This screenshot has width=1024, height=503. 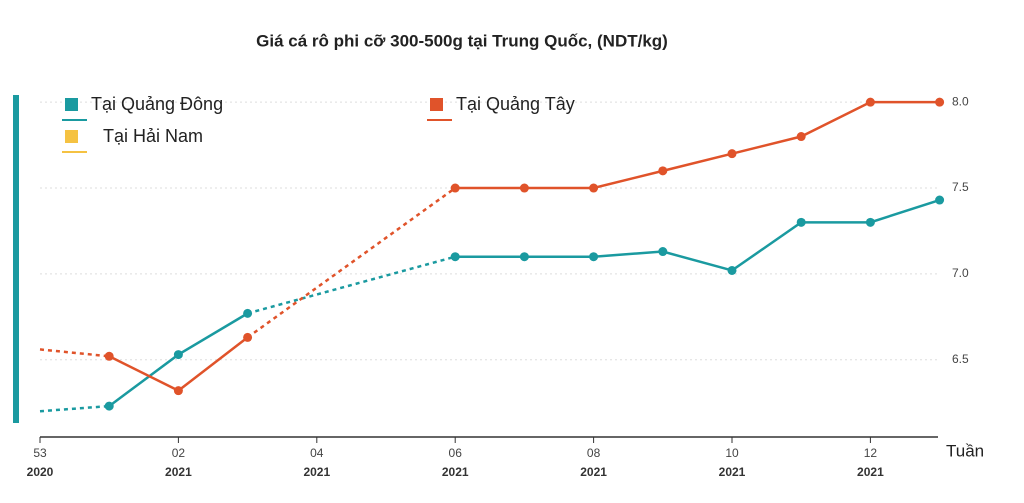 What do you see at coordinates (153, 136) in the screenshot?
I see `legend-label: Tại Hải Nam` at bounding box center [153, 136].